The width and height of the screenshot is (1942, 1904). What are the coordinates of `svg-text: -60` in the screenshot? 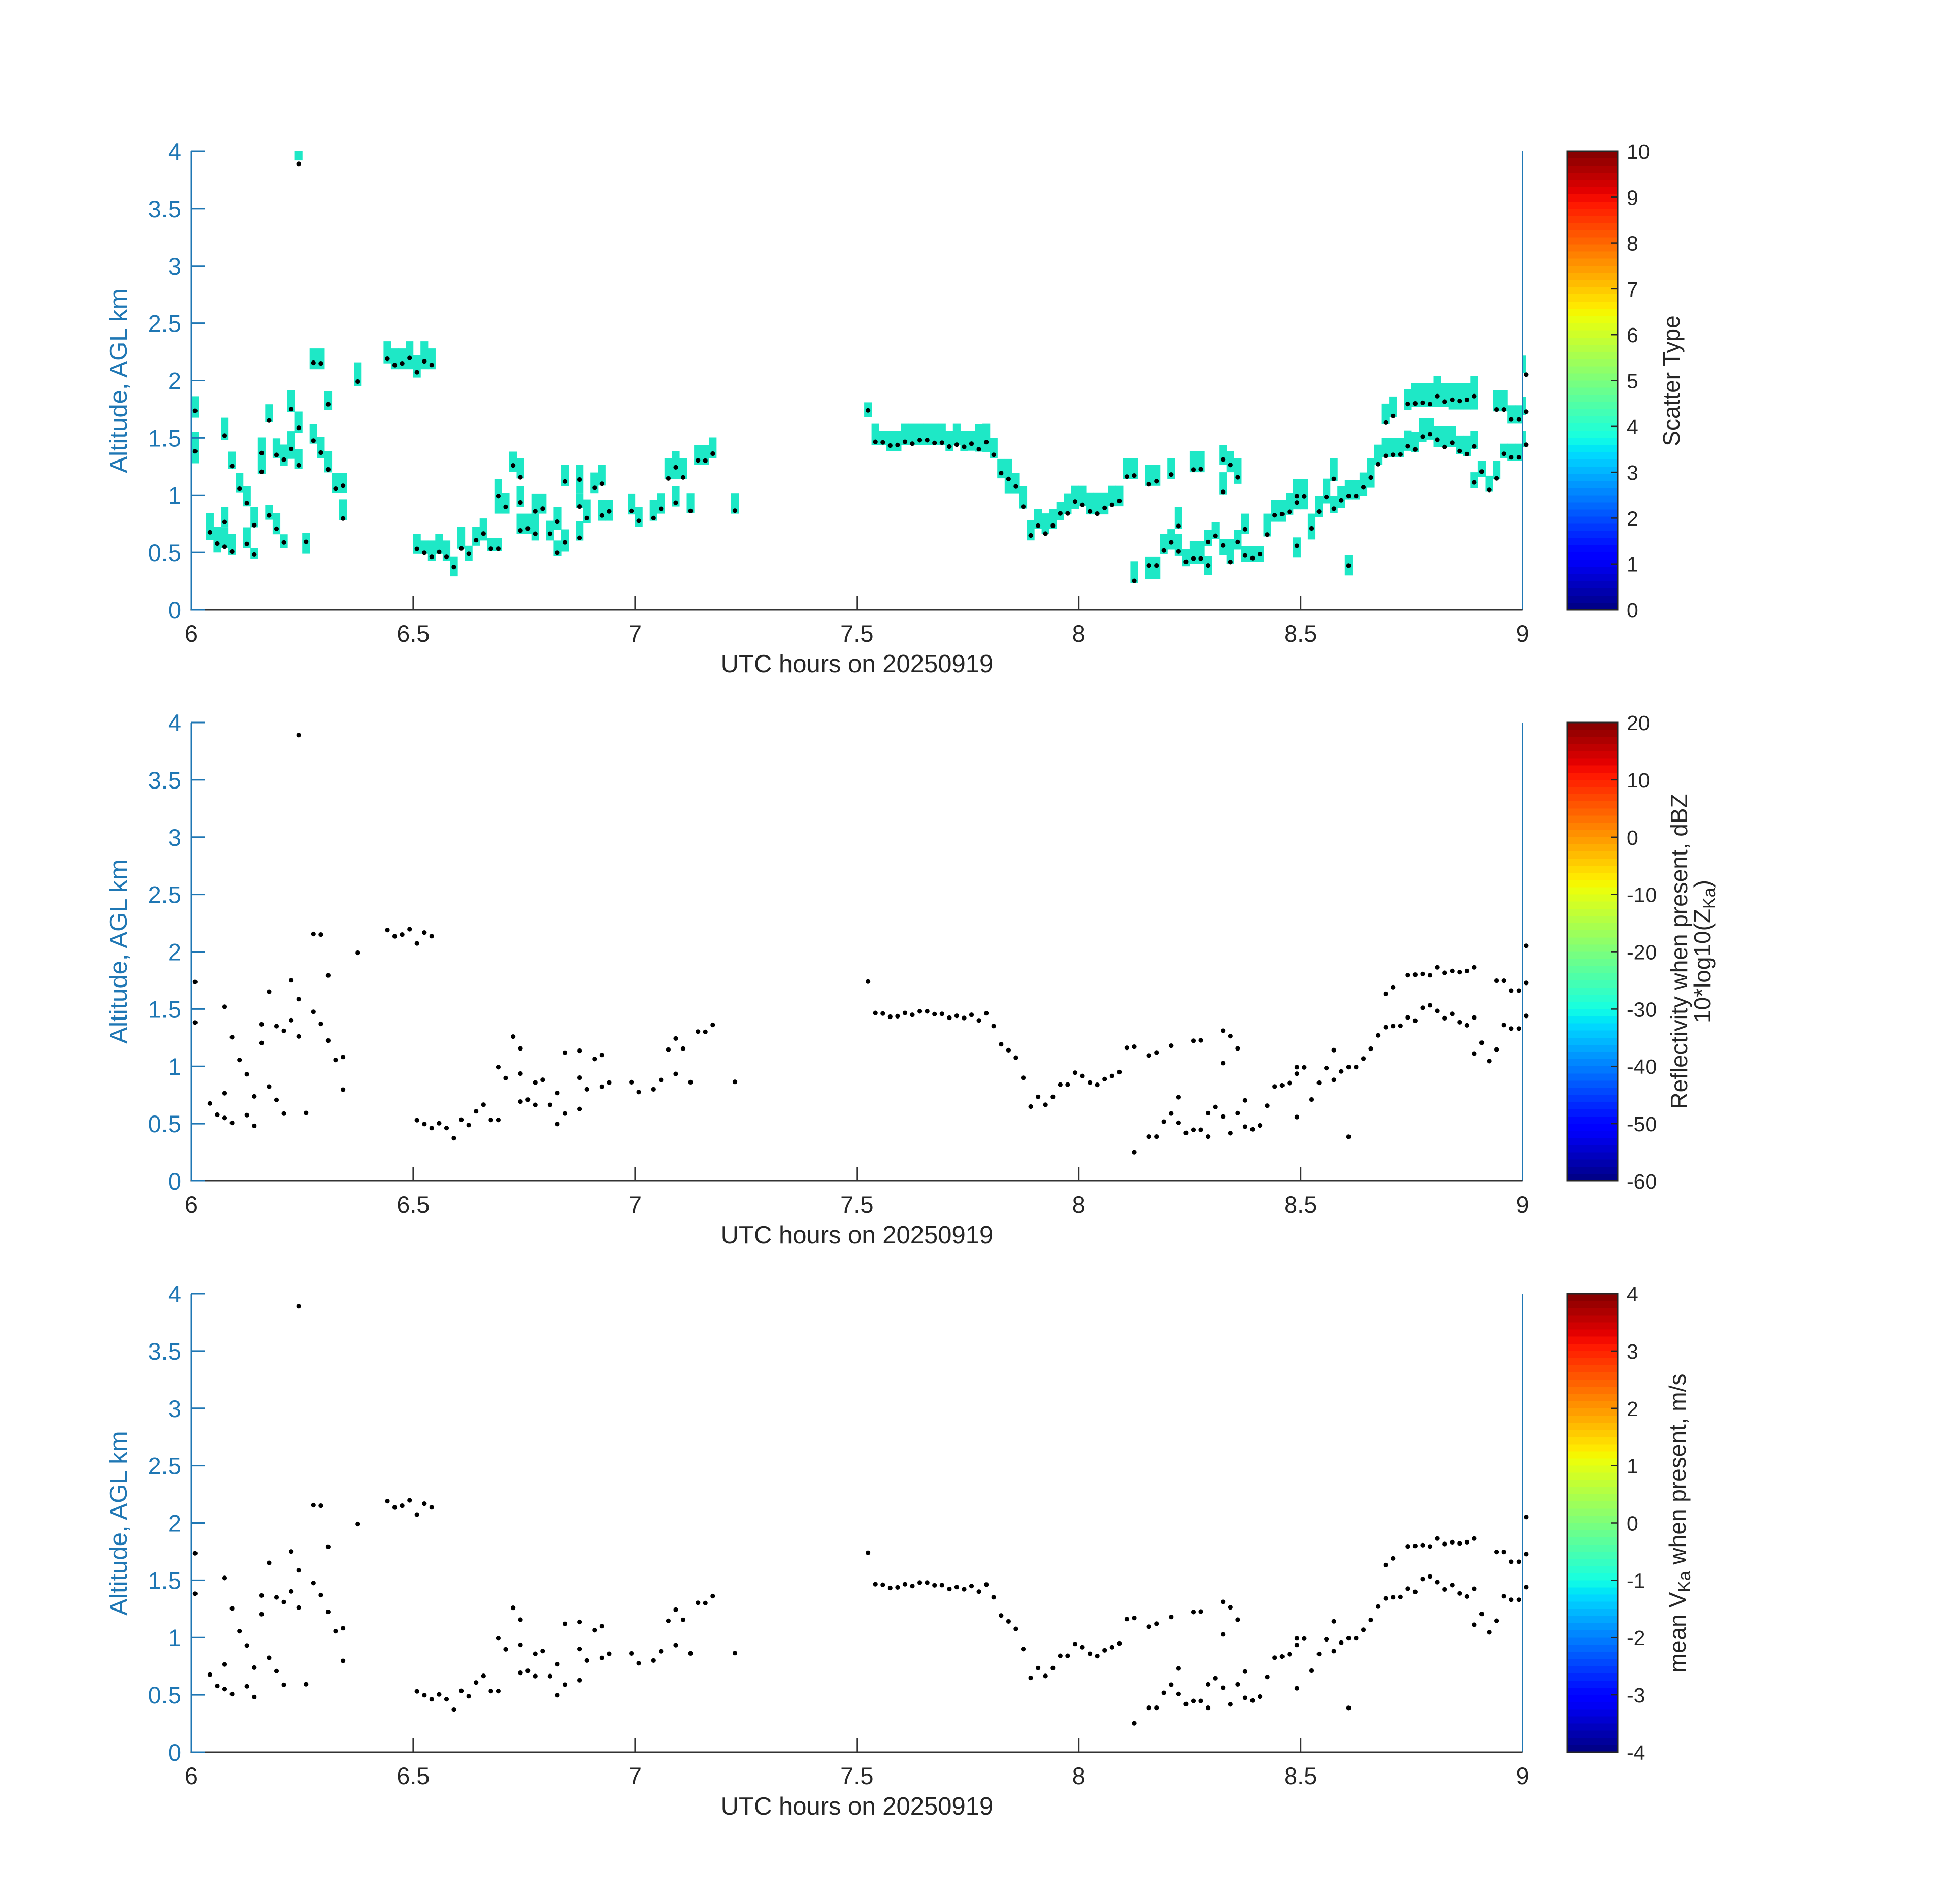 It's located at (1642, 1182).